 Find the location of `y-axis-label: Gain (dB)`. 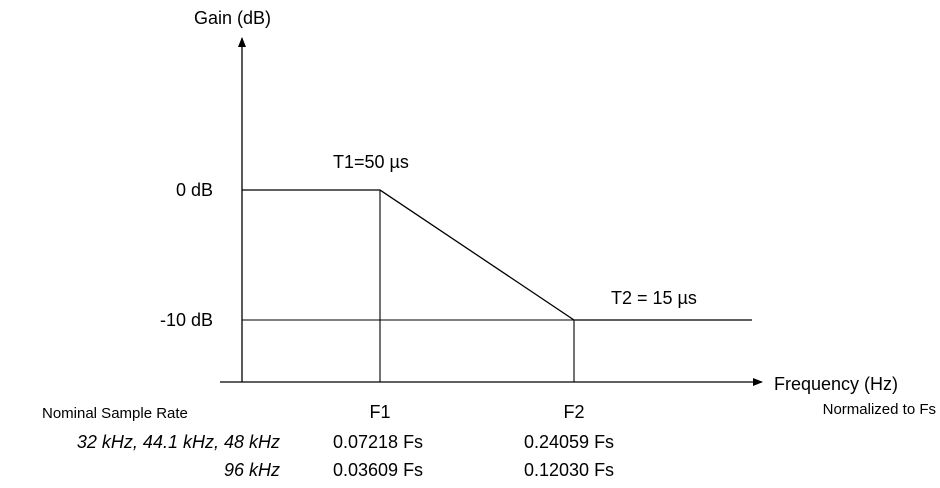

y-axis-label: Gain (dB) is located at coordinates (232, 18).